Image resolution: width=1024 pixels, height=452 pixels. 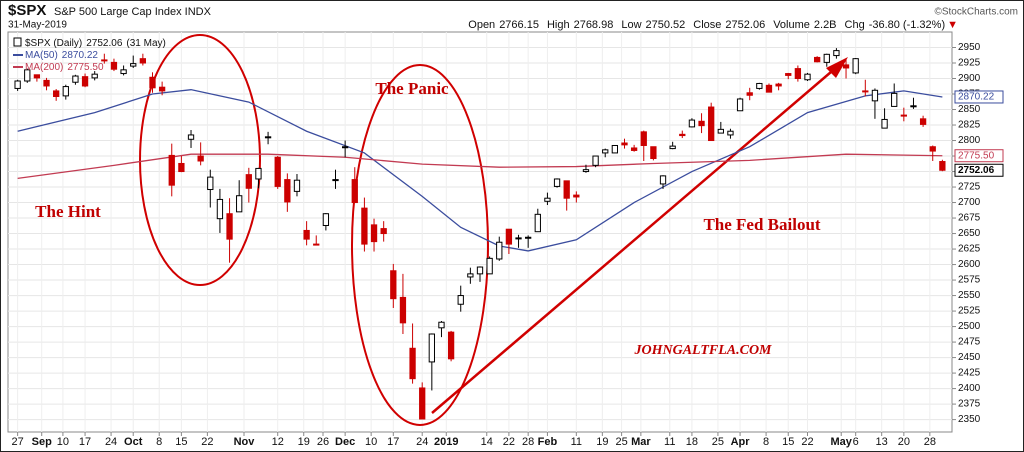 I want to click on x-tick-label: 25, so click(x=718, y=442).